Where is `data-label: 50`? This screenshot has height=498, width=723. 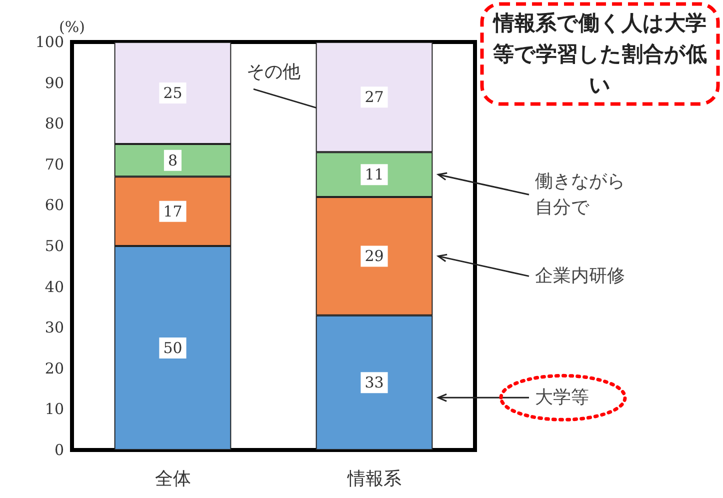
data-label: 50 is located at coordinates (172, 348).